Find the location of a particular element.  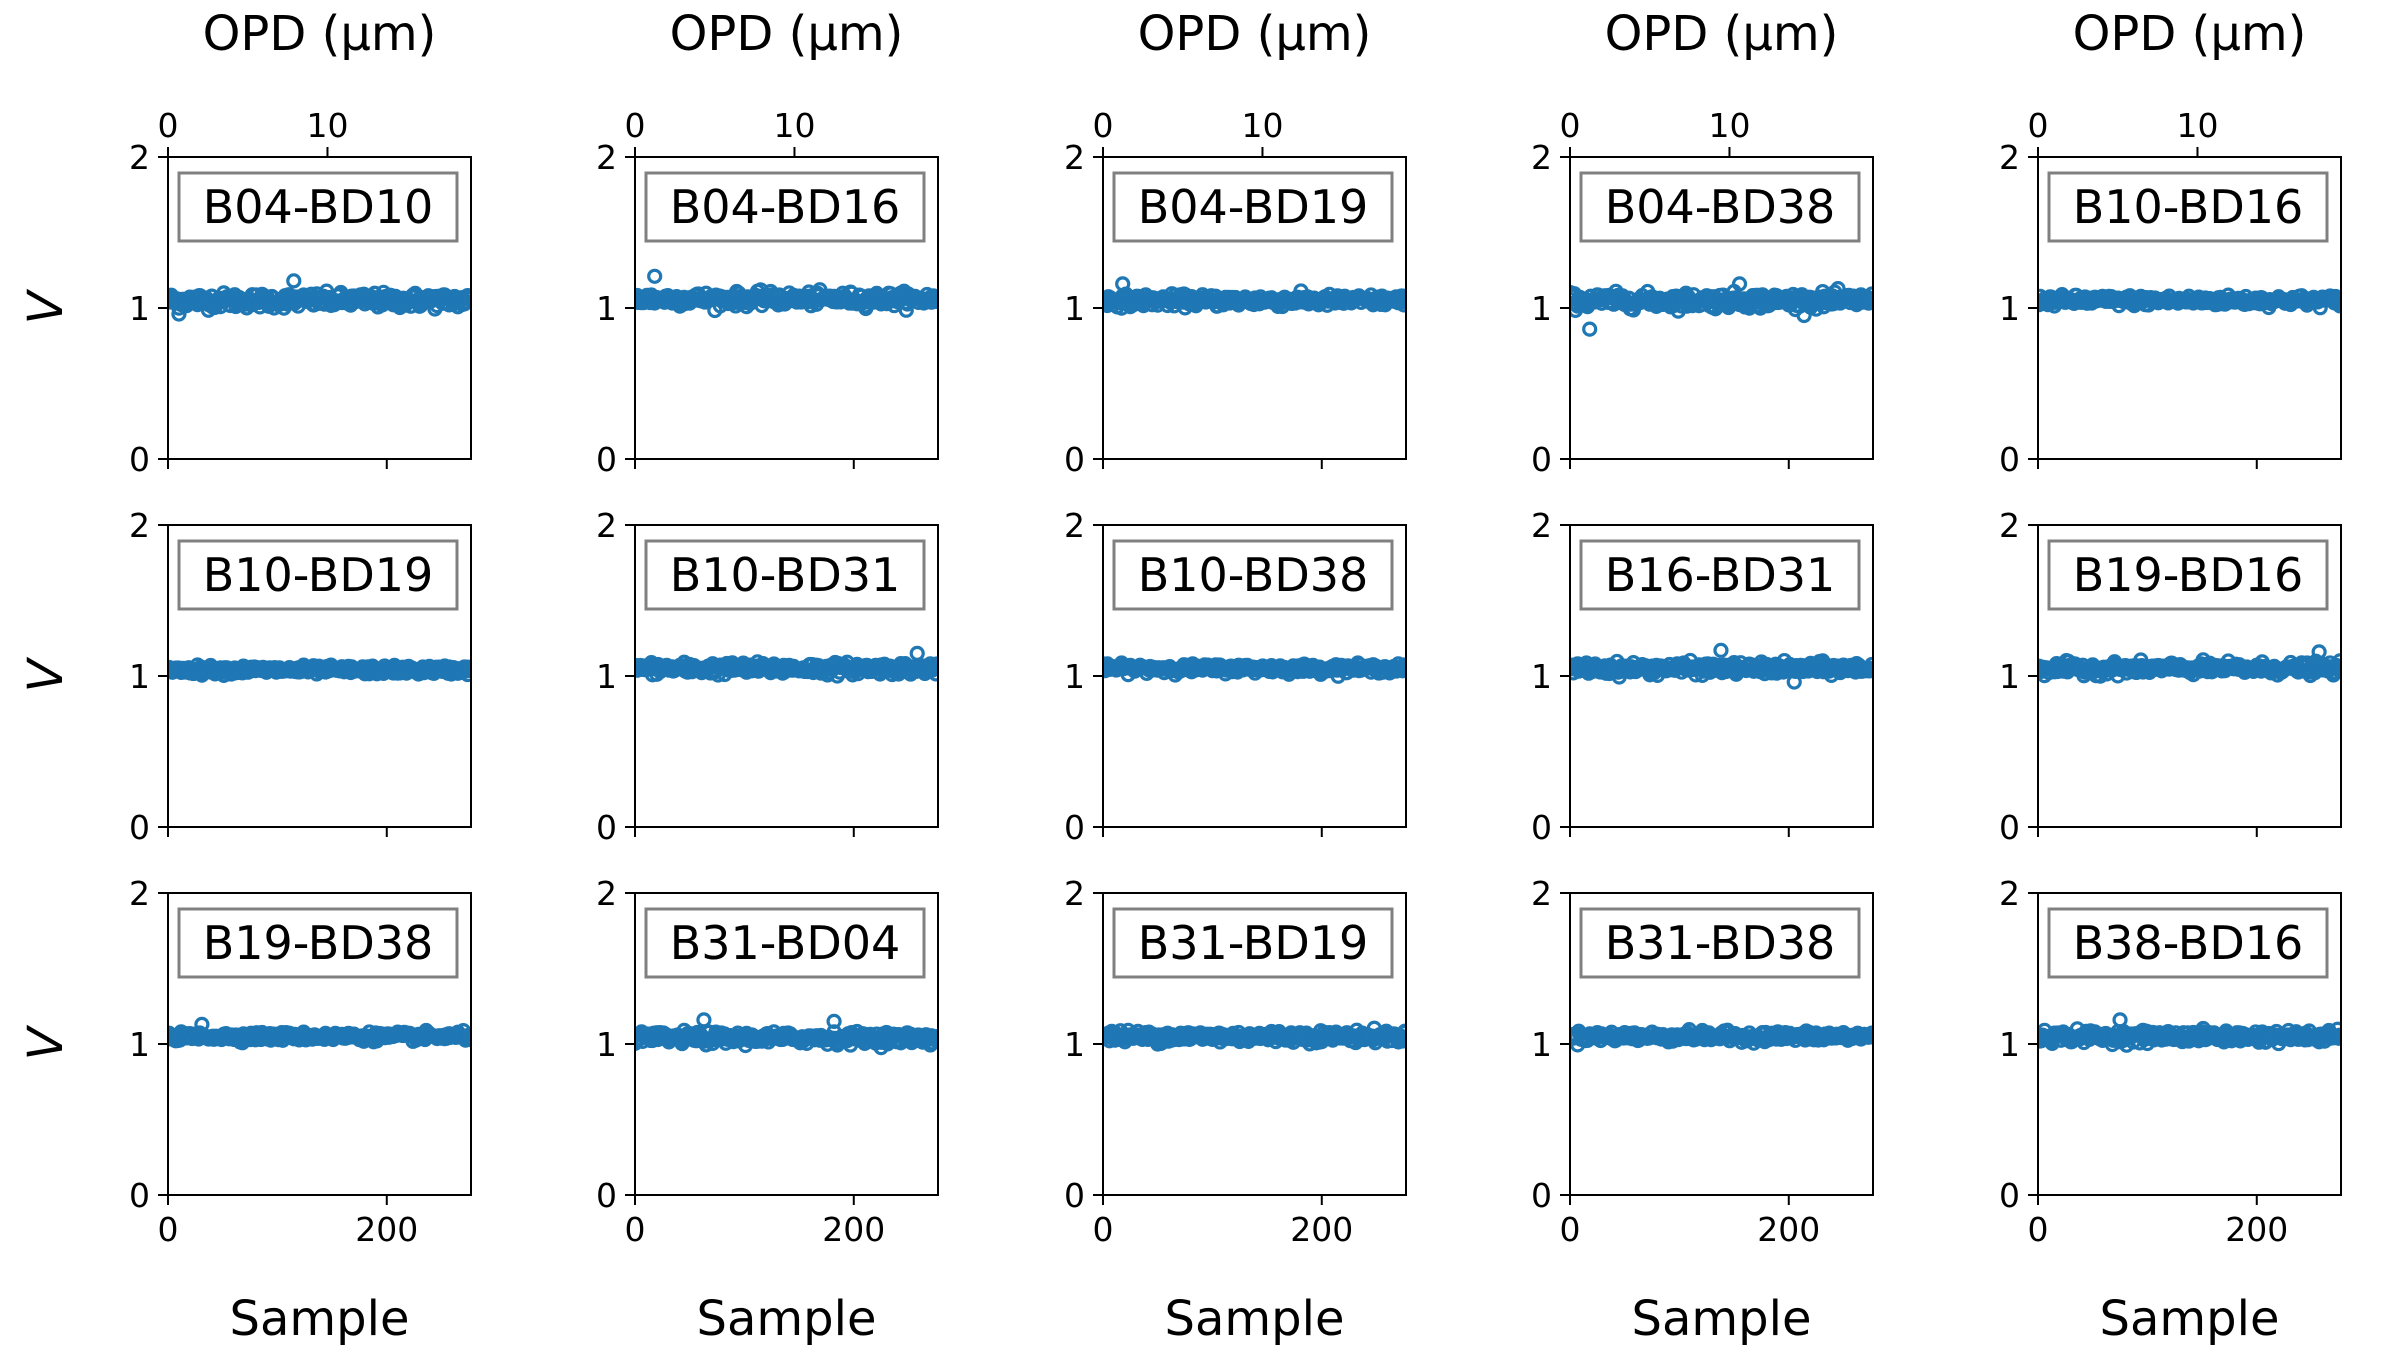

panel: 0 1 2 B10-BD31 is located at coordinates (767, 676).